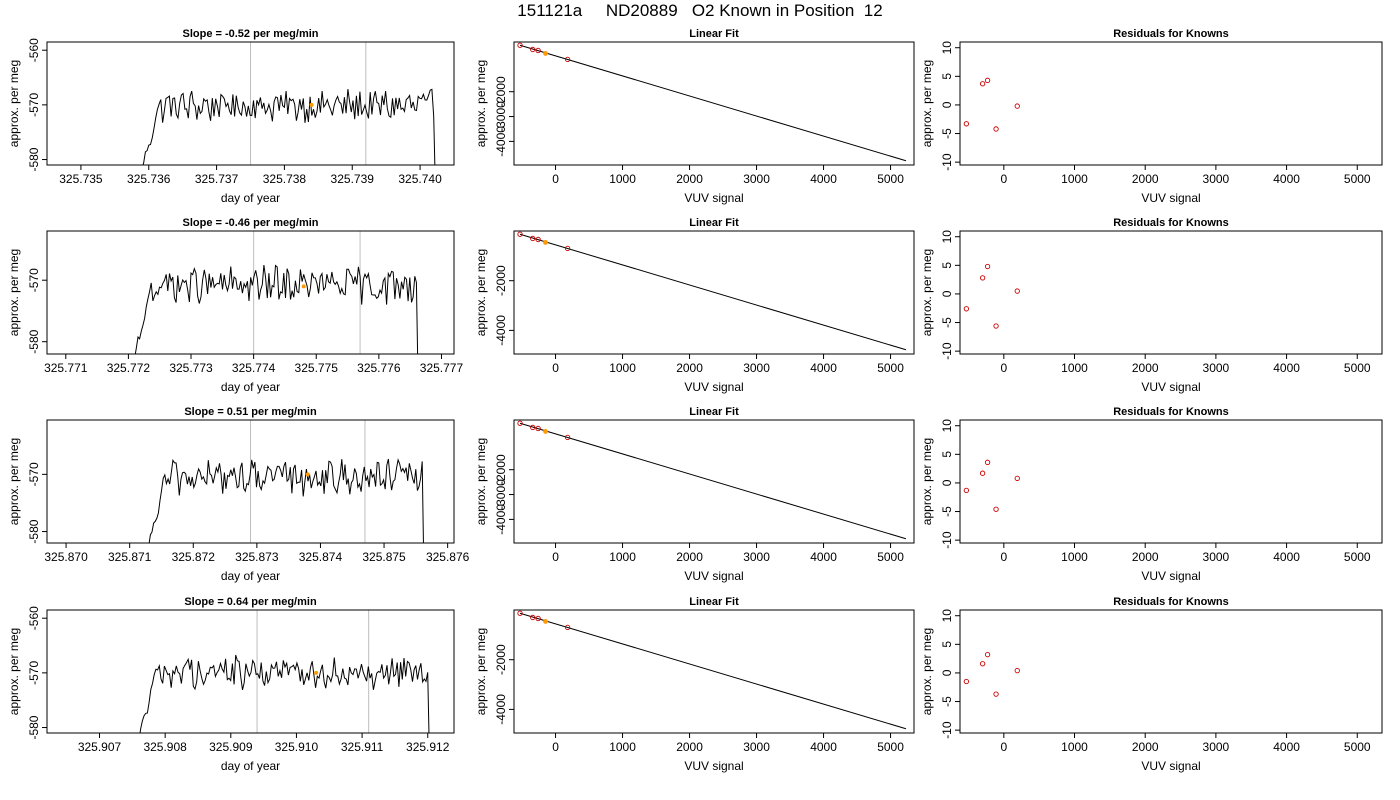  Describe the element at coordinates (947, 511) in the screenshot. I see `y-tick-label: -5` at that location.